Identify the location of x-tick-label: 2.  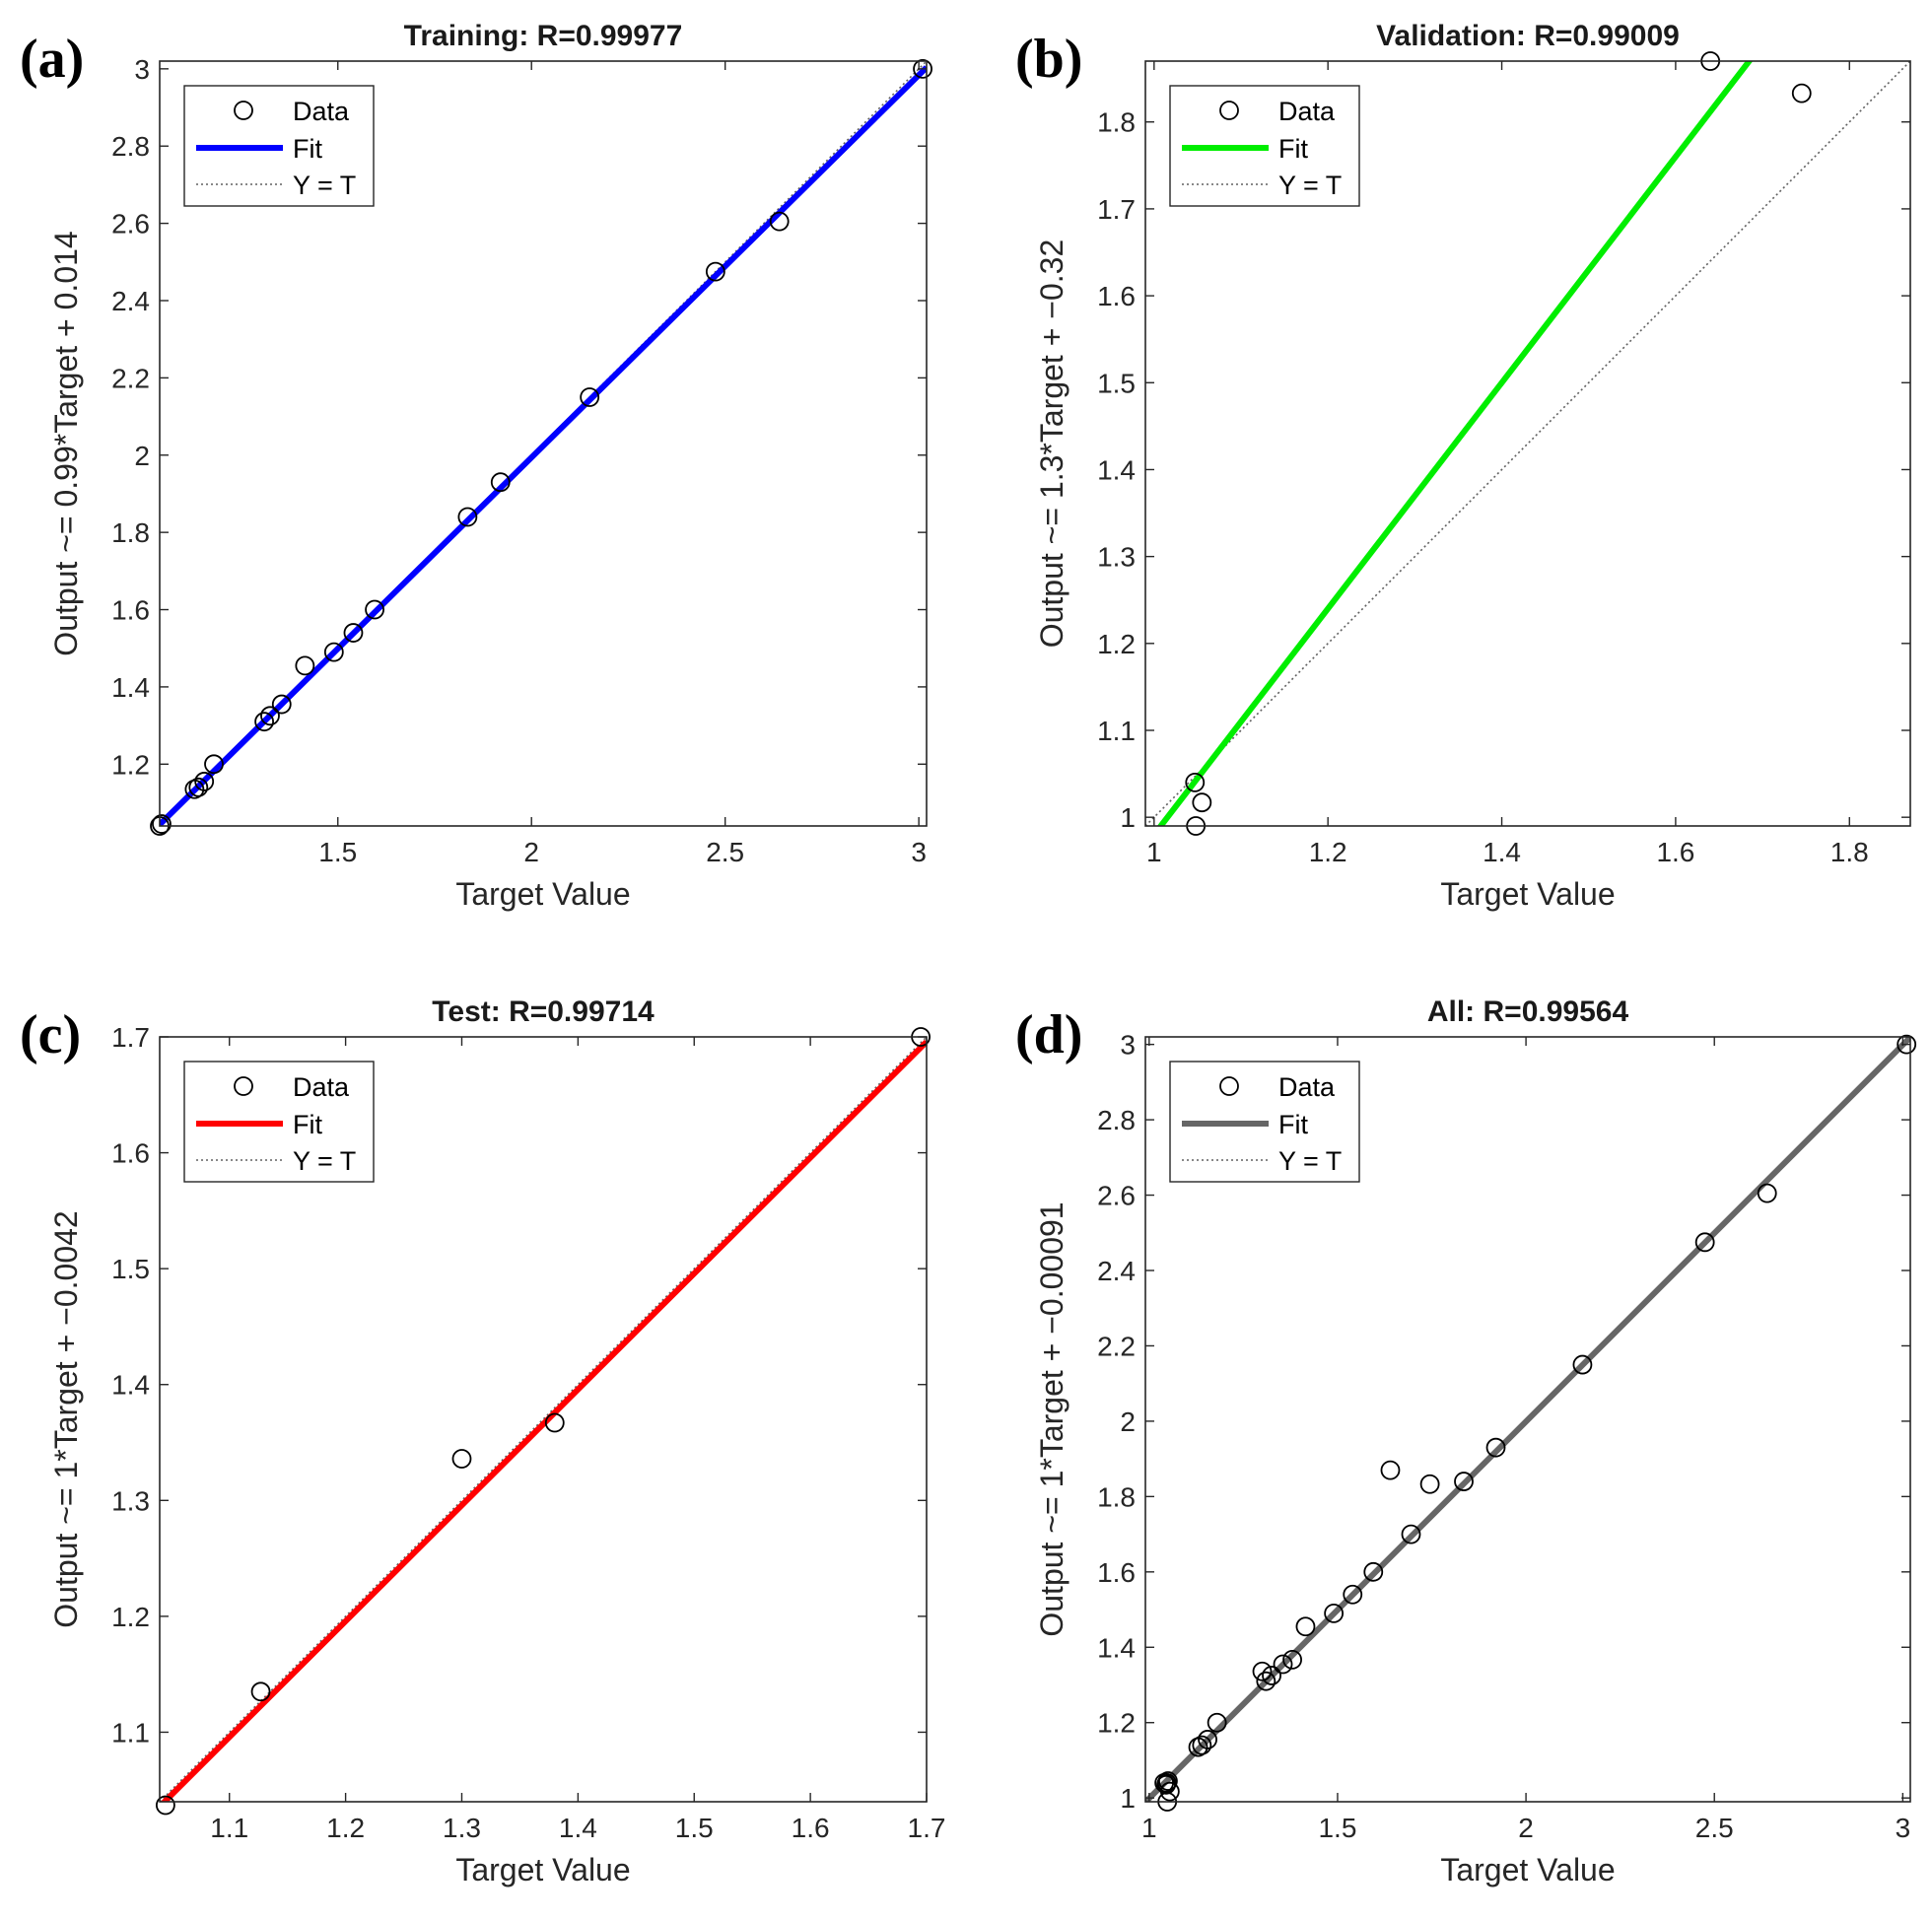
(1526, 1828).